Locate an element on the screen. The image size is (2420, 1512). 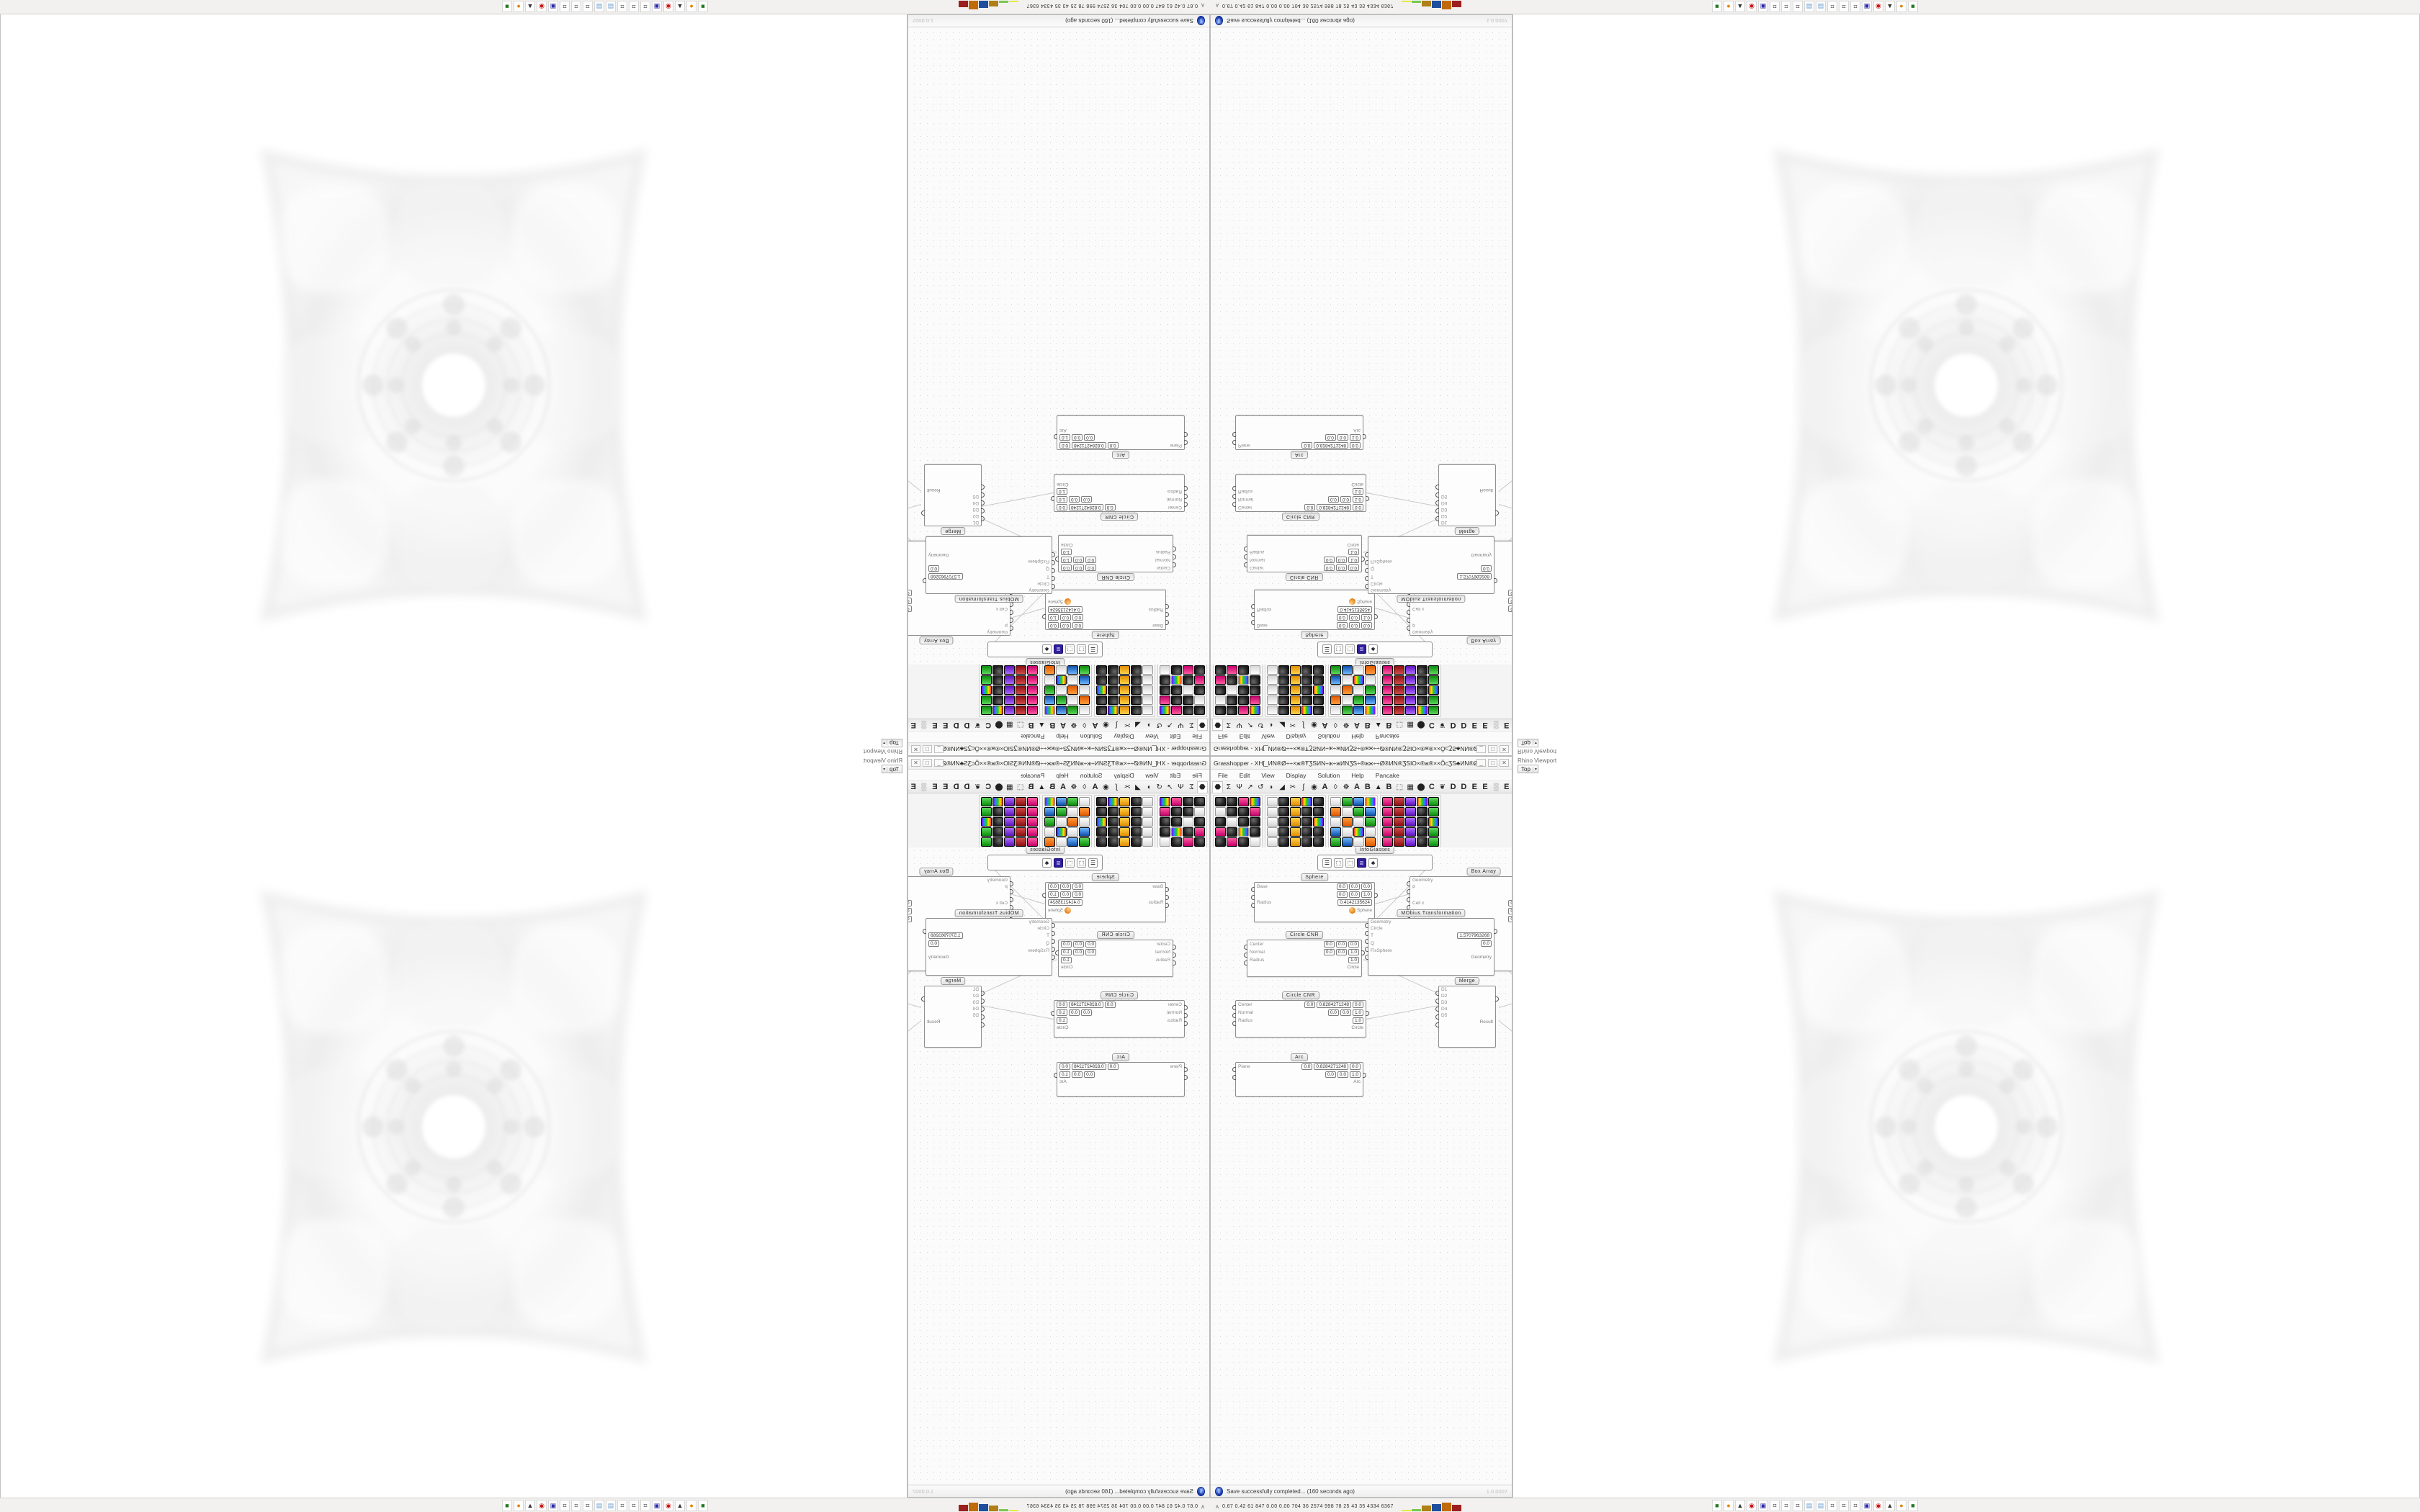
menu-item-view: View is located at coordinates (1152, 775).